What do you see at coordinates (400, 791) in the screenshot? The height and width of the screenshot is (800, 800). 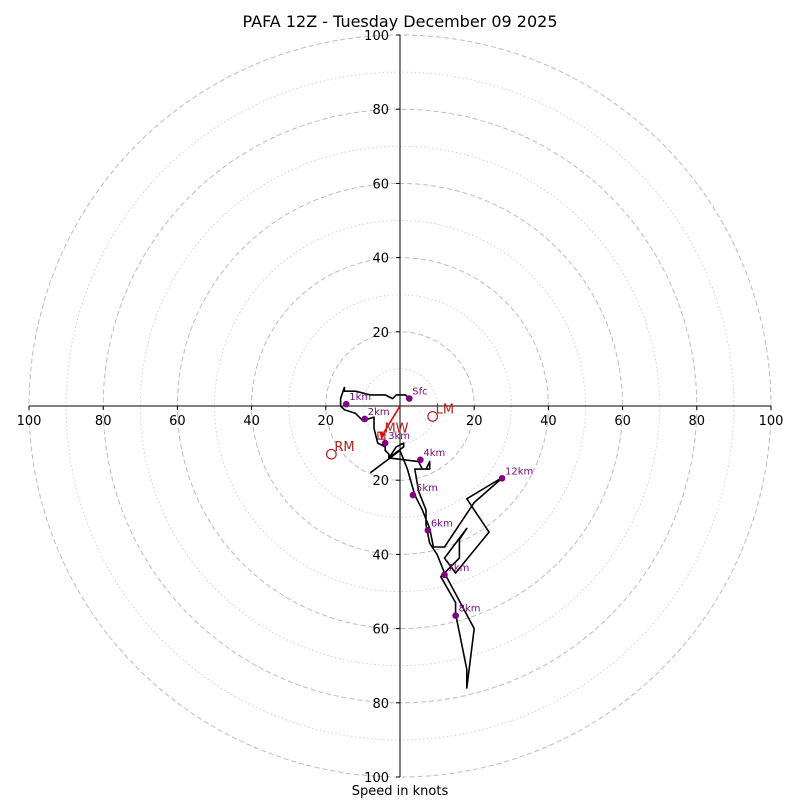 I see `x-axis-label: Speed in knots` at bounding box center [400, 791].